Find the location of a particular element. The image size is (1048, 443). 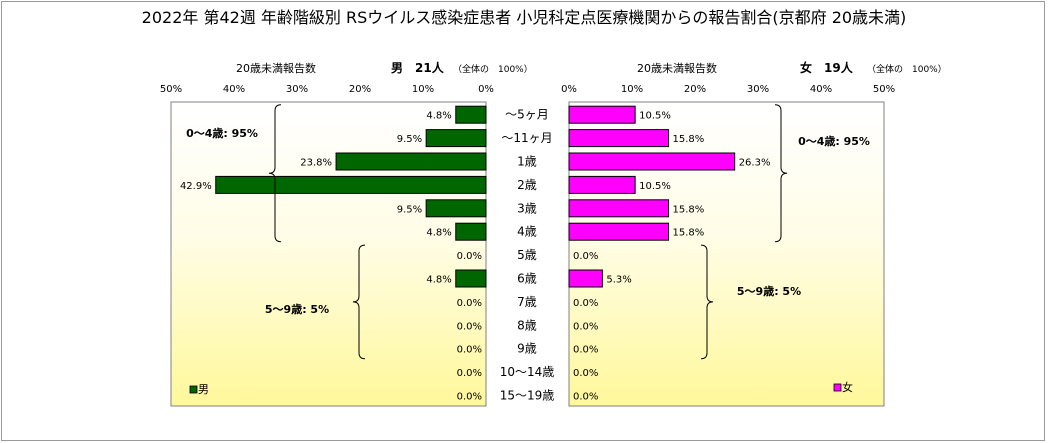

age-category-label: 7歳 is located at coordinates (527, 302).